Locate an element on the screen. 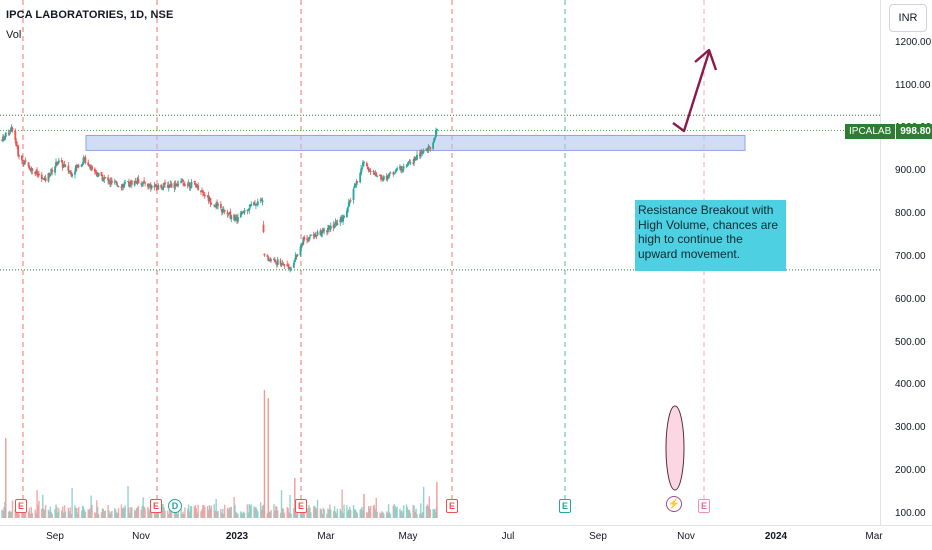  dividend-marker: D is located at coordinates (175, 506).